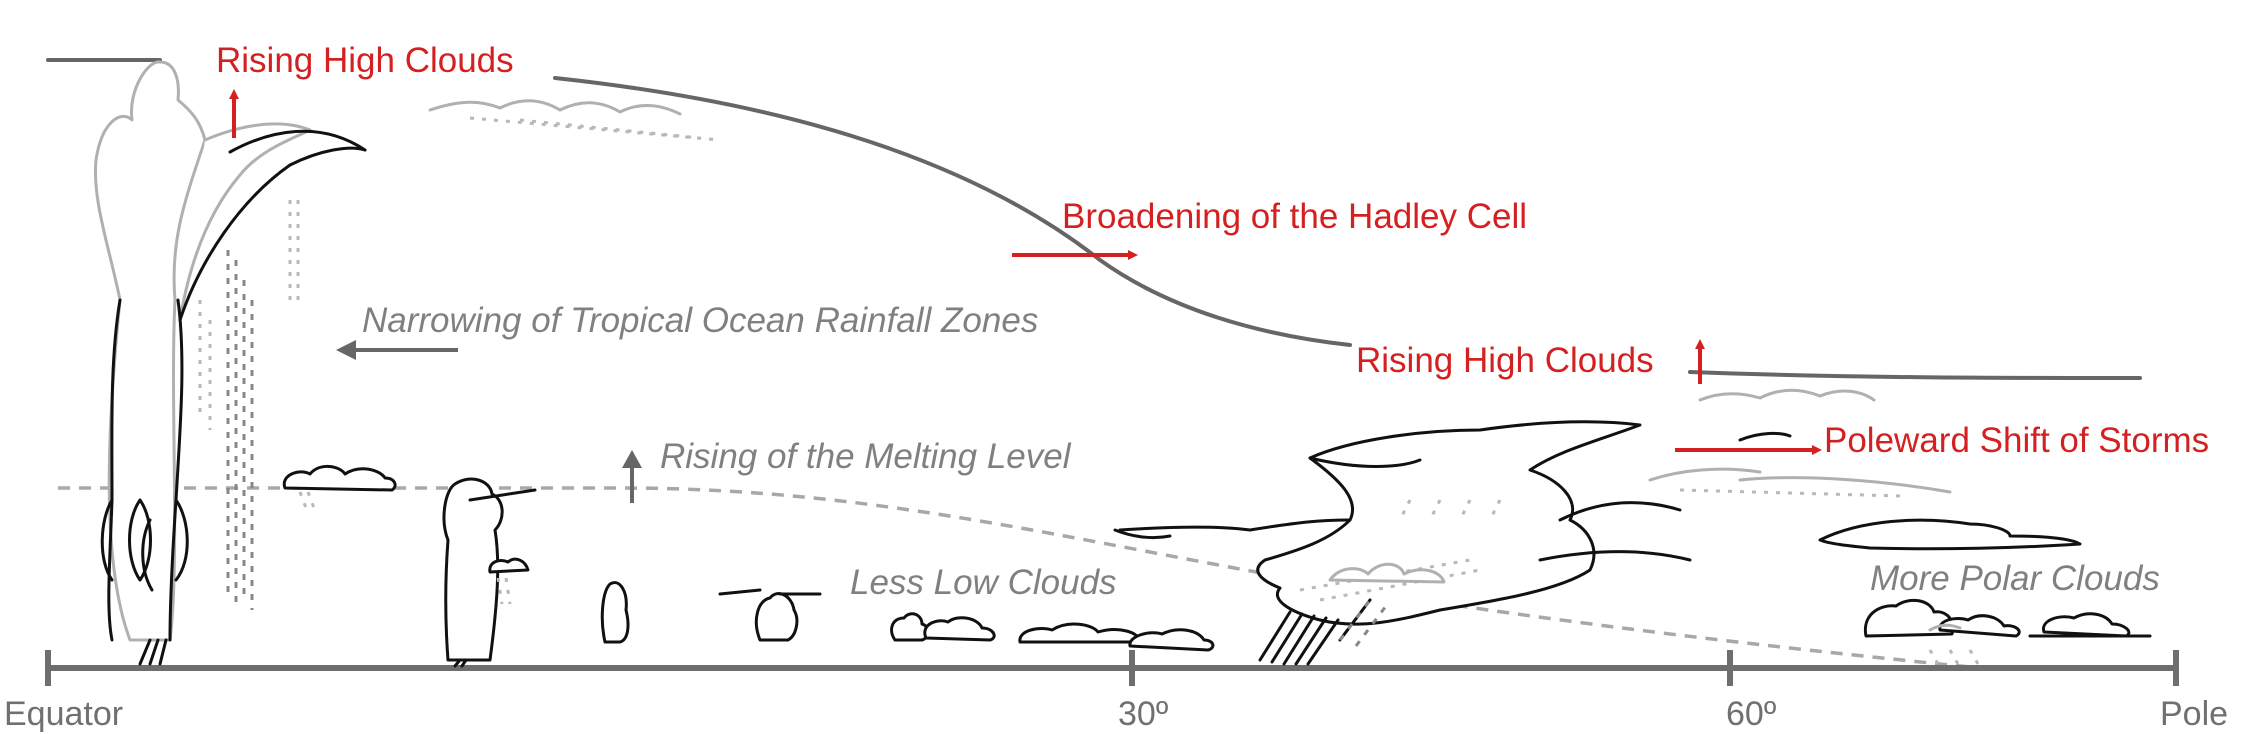 The width and height of the screenshot is (2244, 734). I want to click on label-broadening-hadley: Broadening of the Hadley Cell, so click(1294, 216).